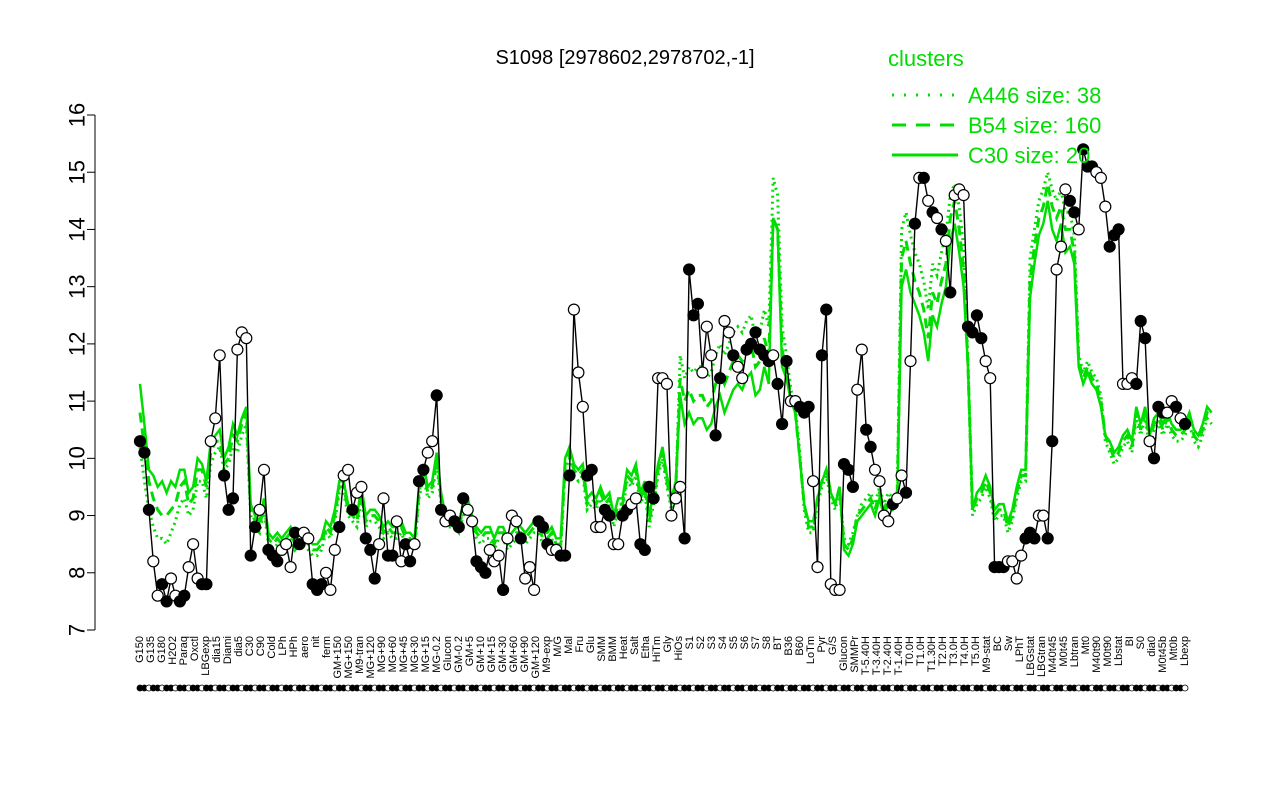  Describe the element at coordinates (855, 654) in the screenshot. I see `x-tick-label: SMMPr` at that location.